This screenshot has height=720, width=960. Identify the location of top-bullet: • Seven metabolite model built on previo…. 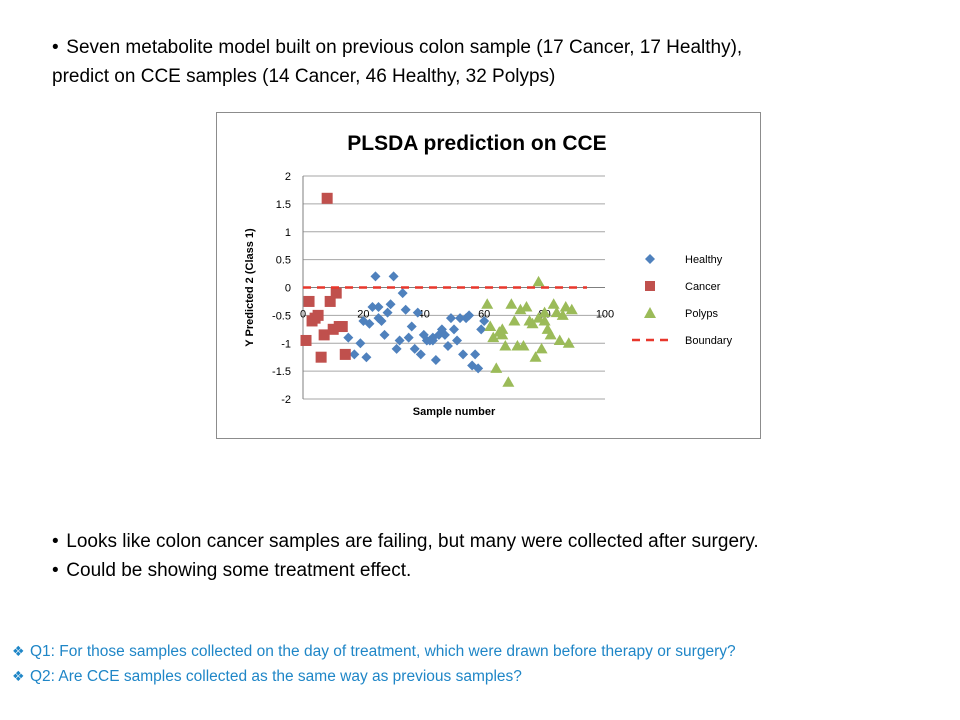
(487, 62).